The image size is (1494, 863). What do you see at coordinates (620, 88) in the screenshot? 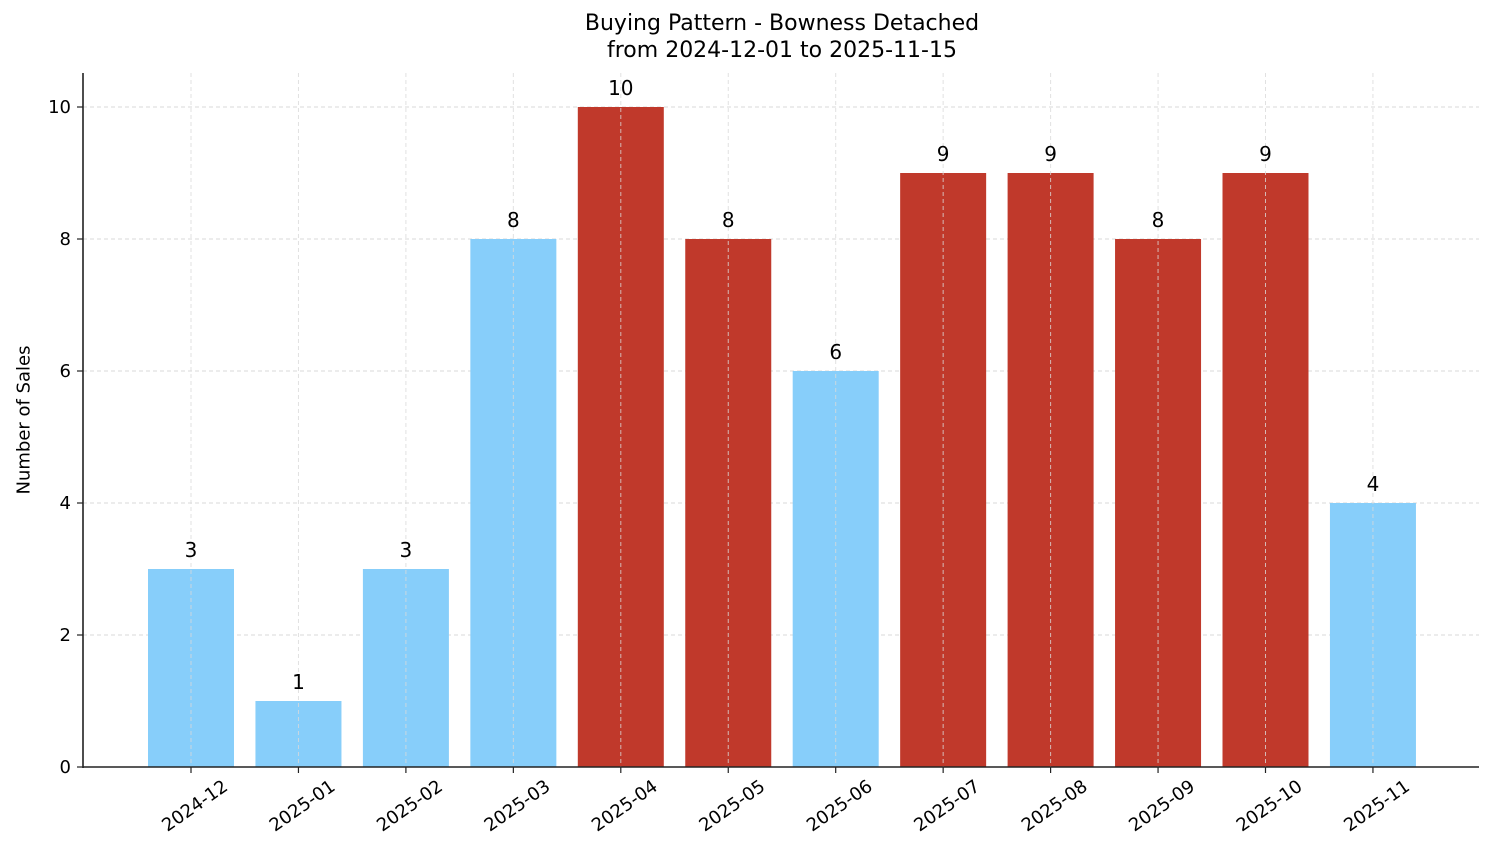
I see `value-label: 10` at bounding box center [620, 88].